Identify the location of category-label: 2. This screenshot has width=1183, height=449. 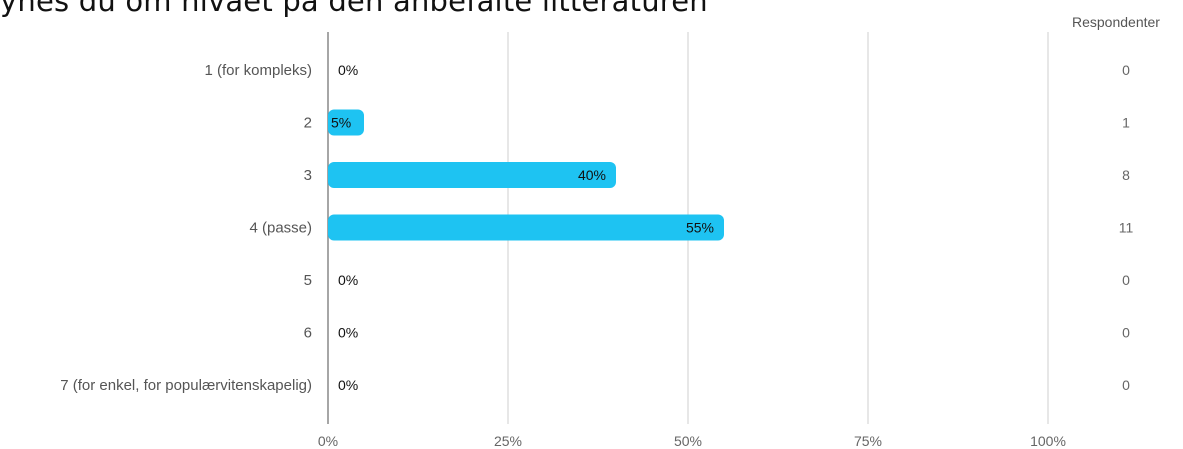
(308, 123).